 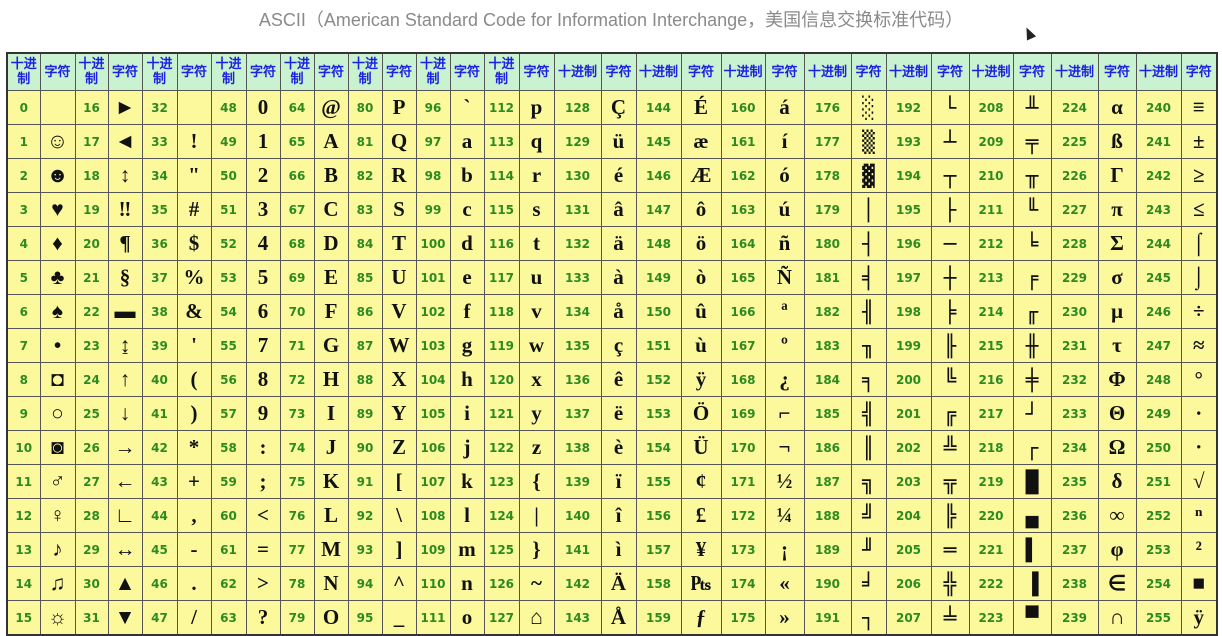 I want to click on char-cell: (, so click(x=194, y=379).